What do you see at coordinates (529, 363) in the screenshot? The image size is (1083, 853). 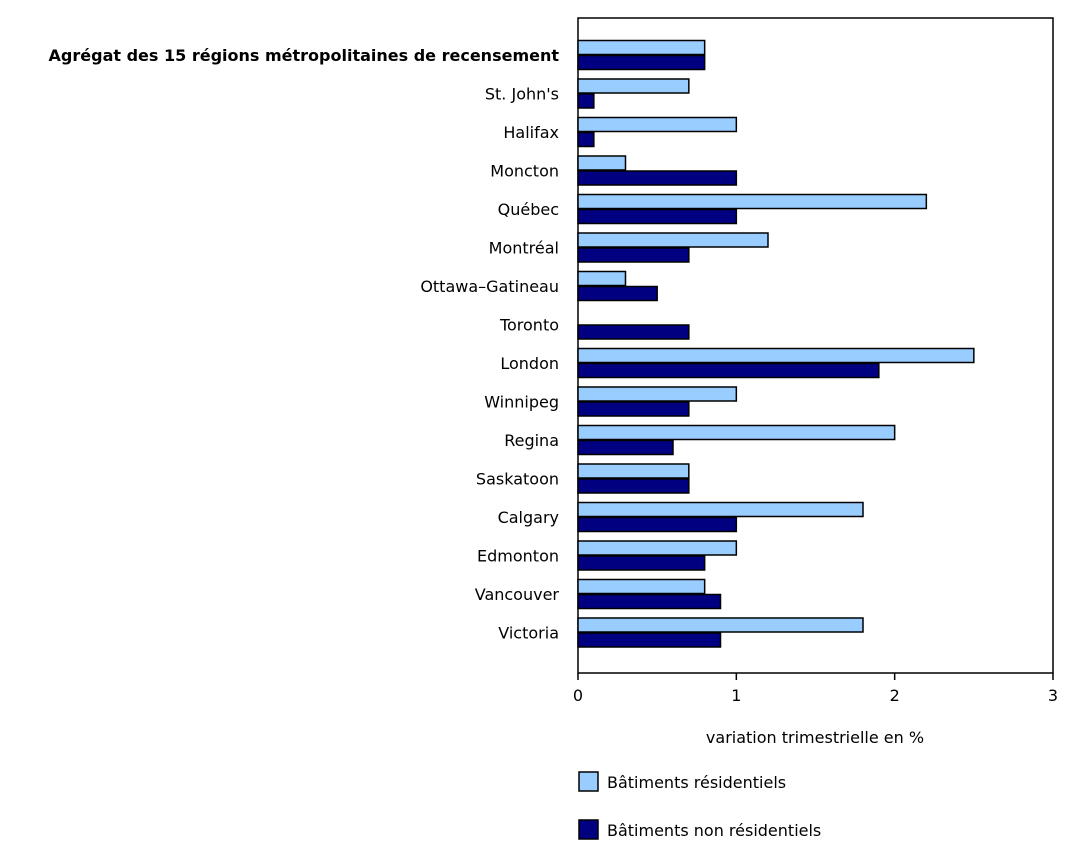 I see `category-label: London` at bounding box center [529, 363].